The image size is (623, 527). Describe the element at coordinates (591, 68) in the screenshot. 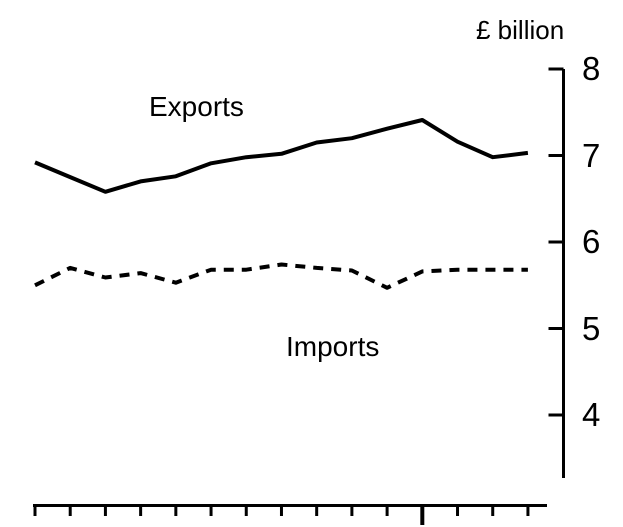

I see `y-axis-tick-label: 8` at that location.